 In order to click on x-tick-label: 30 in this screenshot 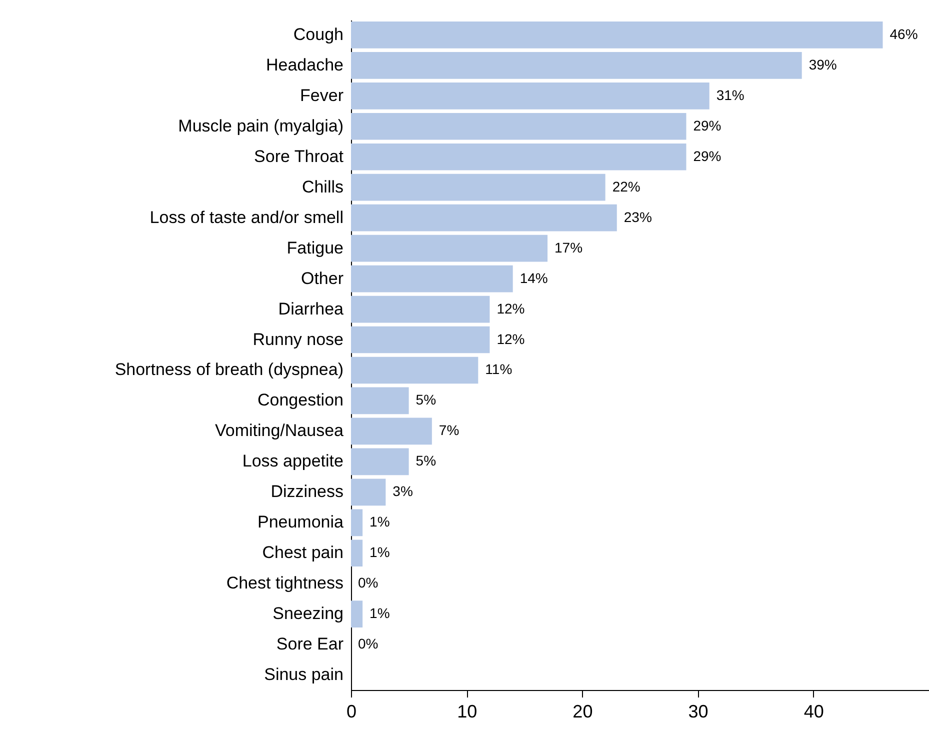, I will do `click(698, 712)`.